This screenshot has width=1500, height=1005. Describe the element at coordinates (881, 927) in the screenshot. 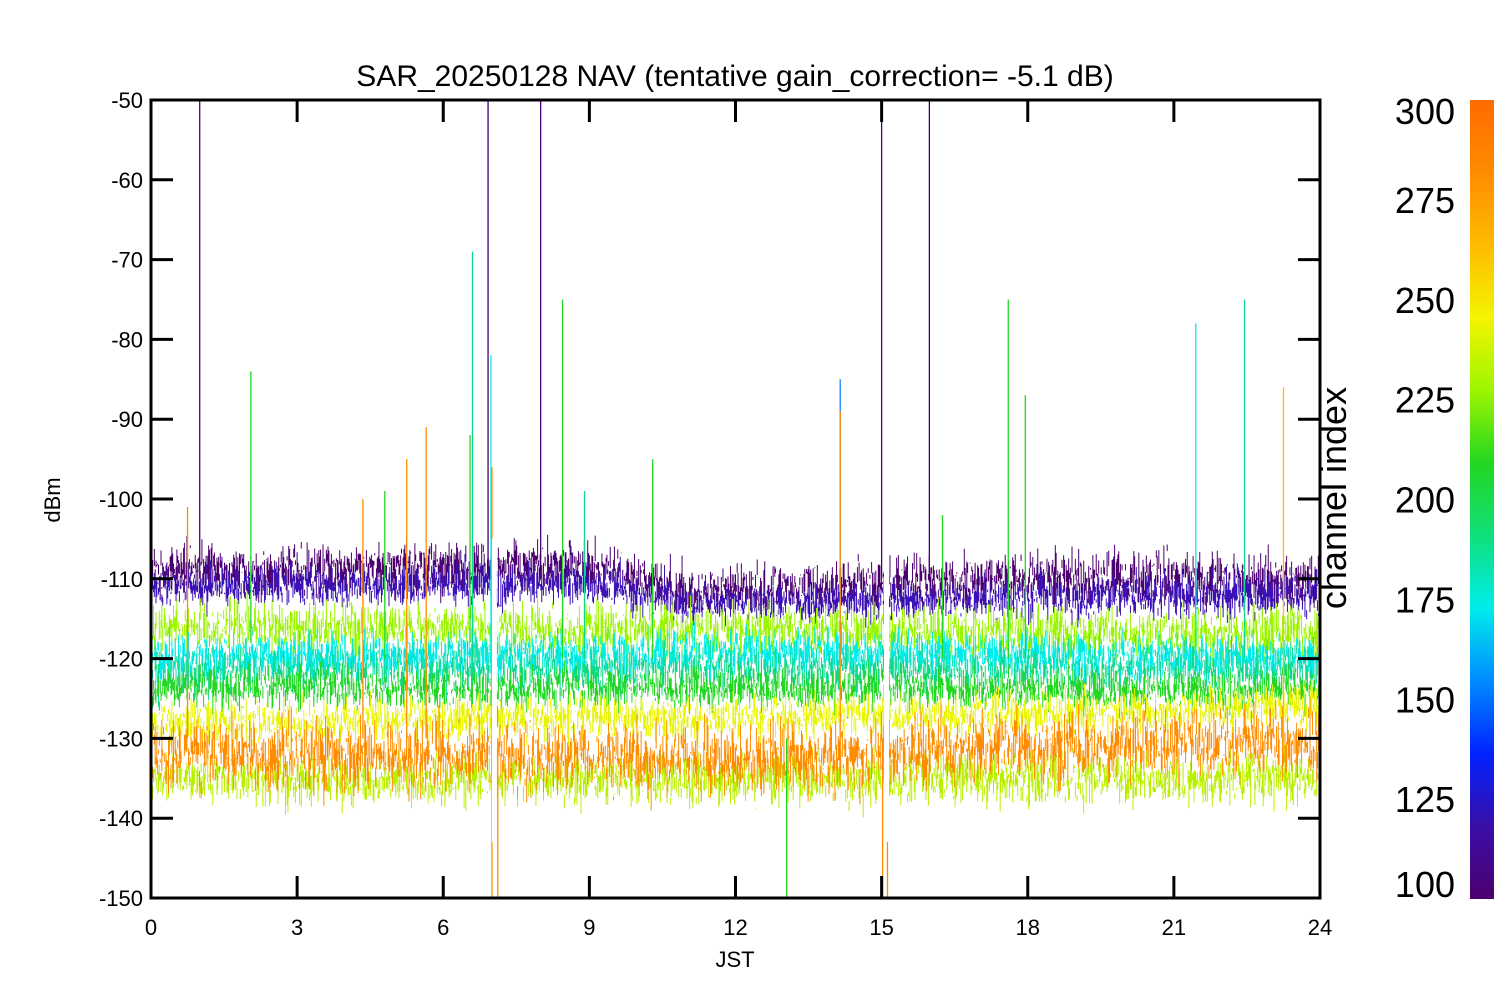

I see `x-tick-label-15: 15` at that location.